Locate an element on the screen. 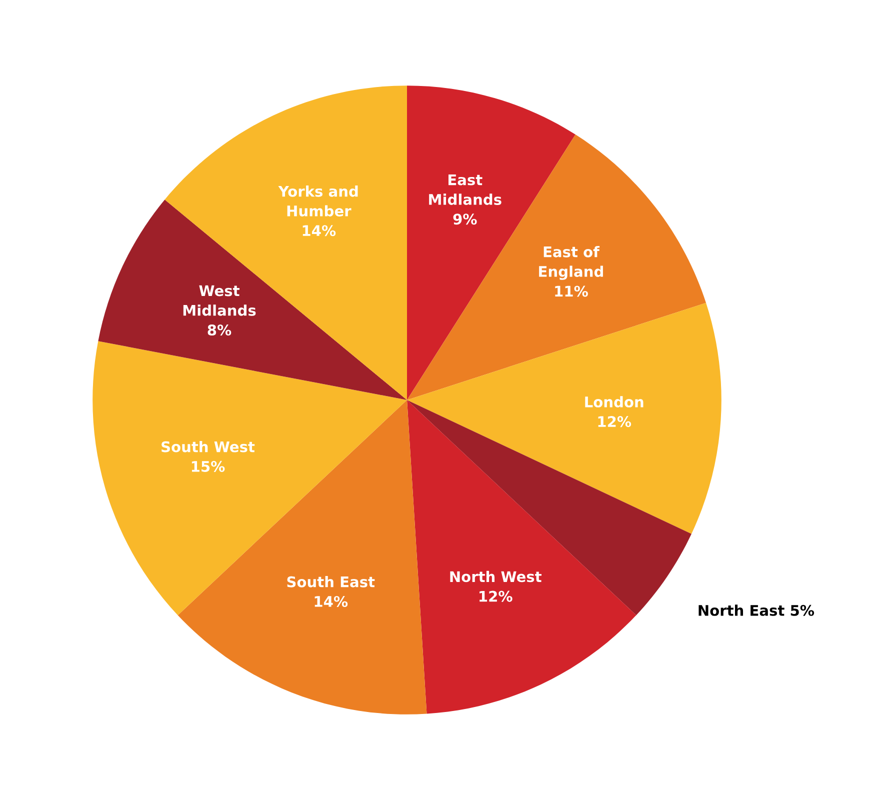  slice-label: North East 5% is located at coordinates (756, 610).